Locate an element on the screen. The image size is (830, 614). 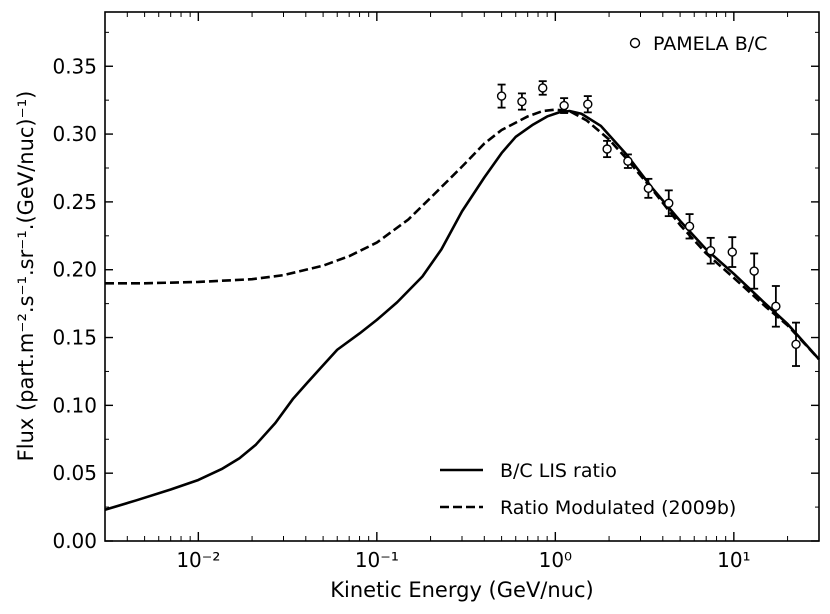
y-tick-label: 0.00 is located at coordinates (74, 541).